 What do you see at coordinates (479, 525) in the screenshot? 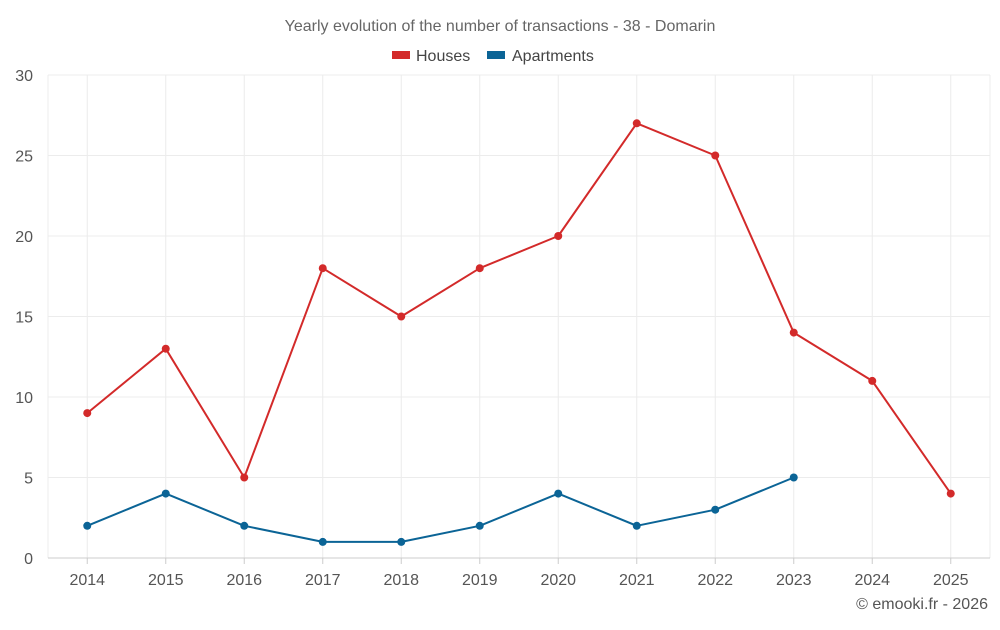
I see `data-point-apartments-2019` at bounding box center [479, 525].